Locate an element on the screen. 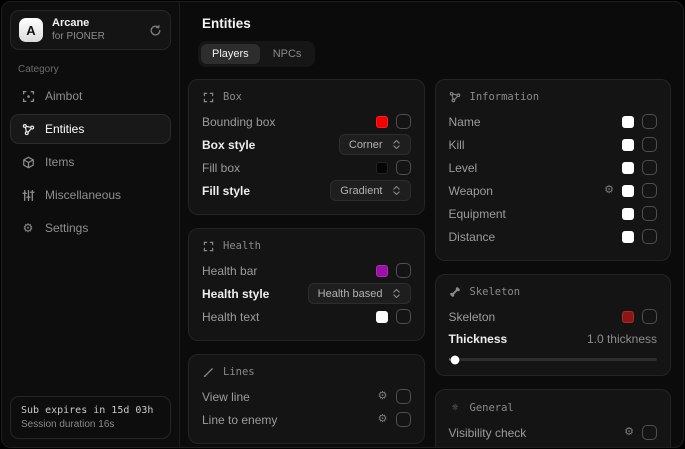 The width and height of the screenshot is (685, 449). sidebar-nav: Aimbot Entities Items Miscellaneous is located at coordinates (90, 162).